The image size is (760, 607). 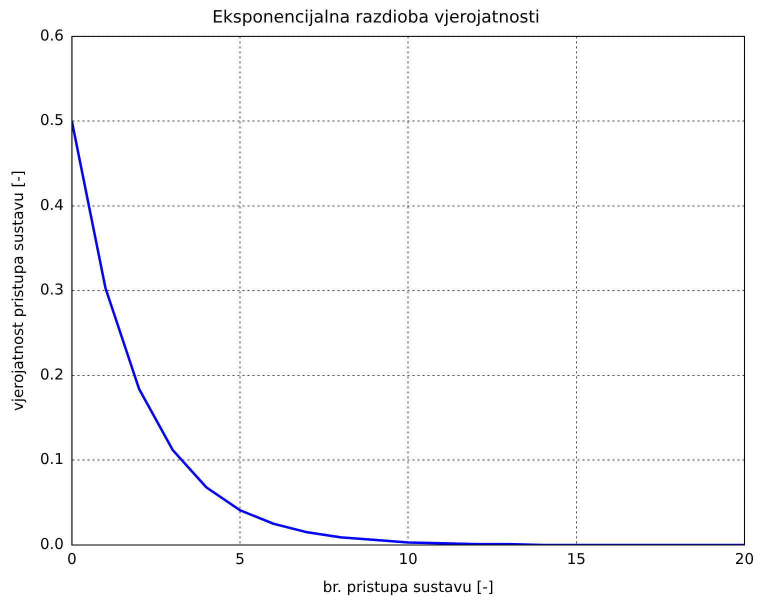 I want to click on y-tick-label: 0.3, so click(x=52, y=289).